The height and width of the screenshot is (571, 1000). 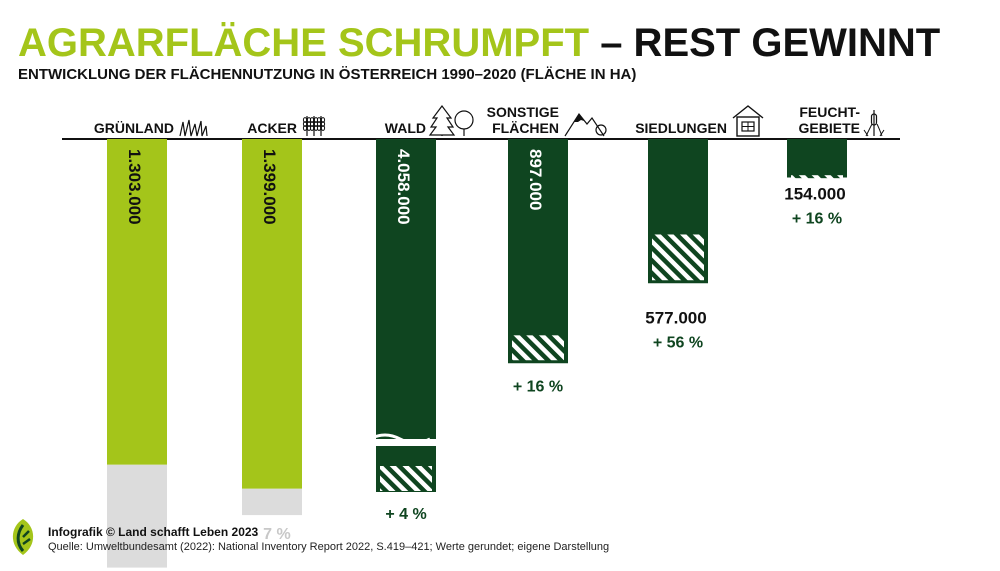 I want to click on category-label: FLÄCHEN, so click(x=525, y=128).